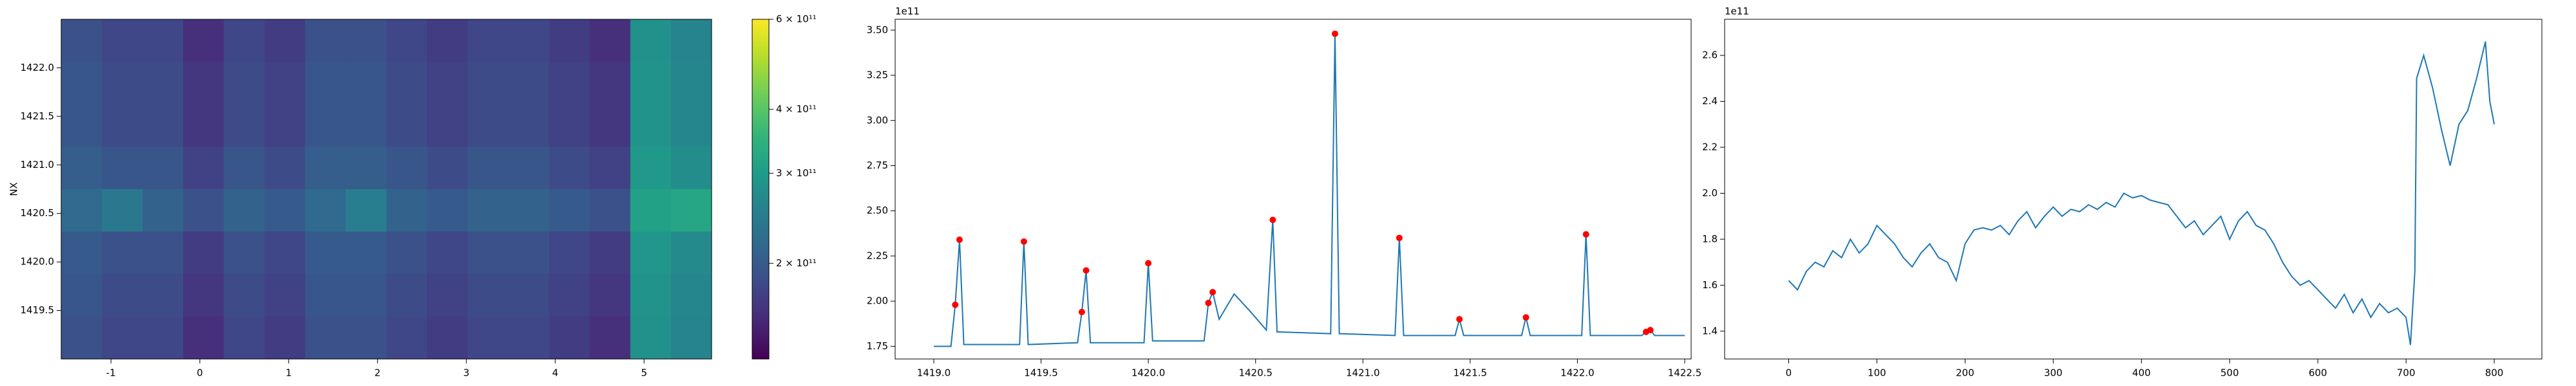  I want to click on x-tick-label: 2, so click(378, 373).